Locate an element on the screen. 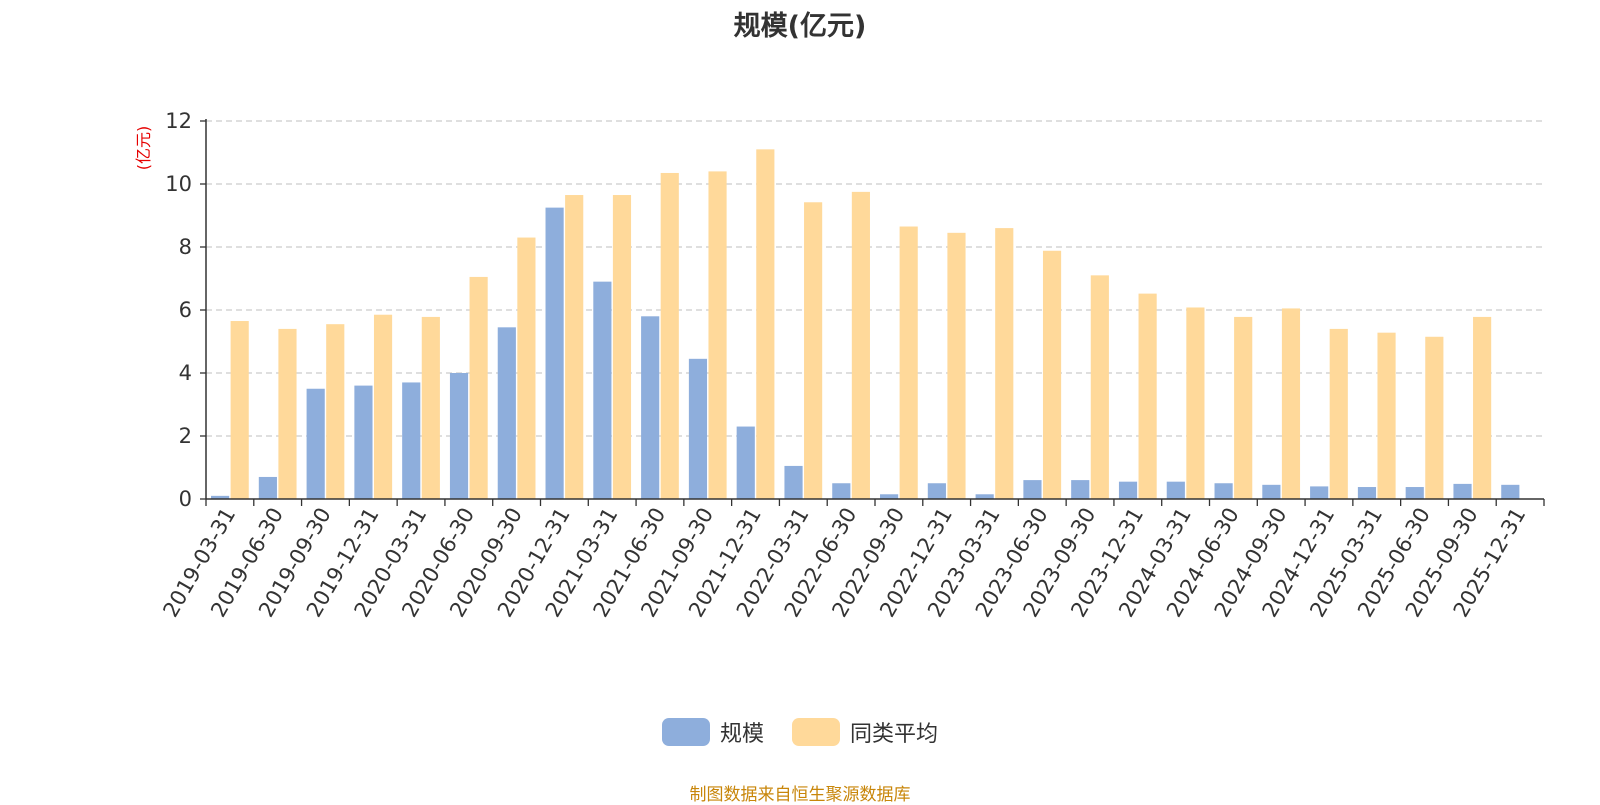 The width and height of the screenshot is (1600, 805). y-tick-label: 4 is located at coordinates (185, 373).